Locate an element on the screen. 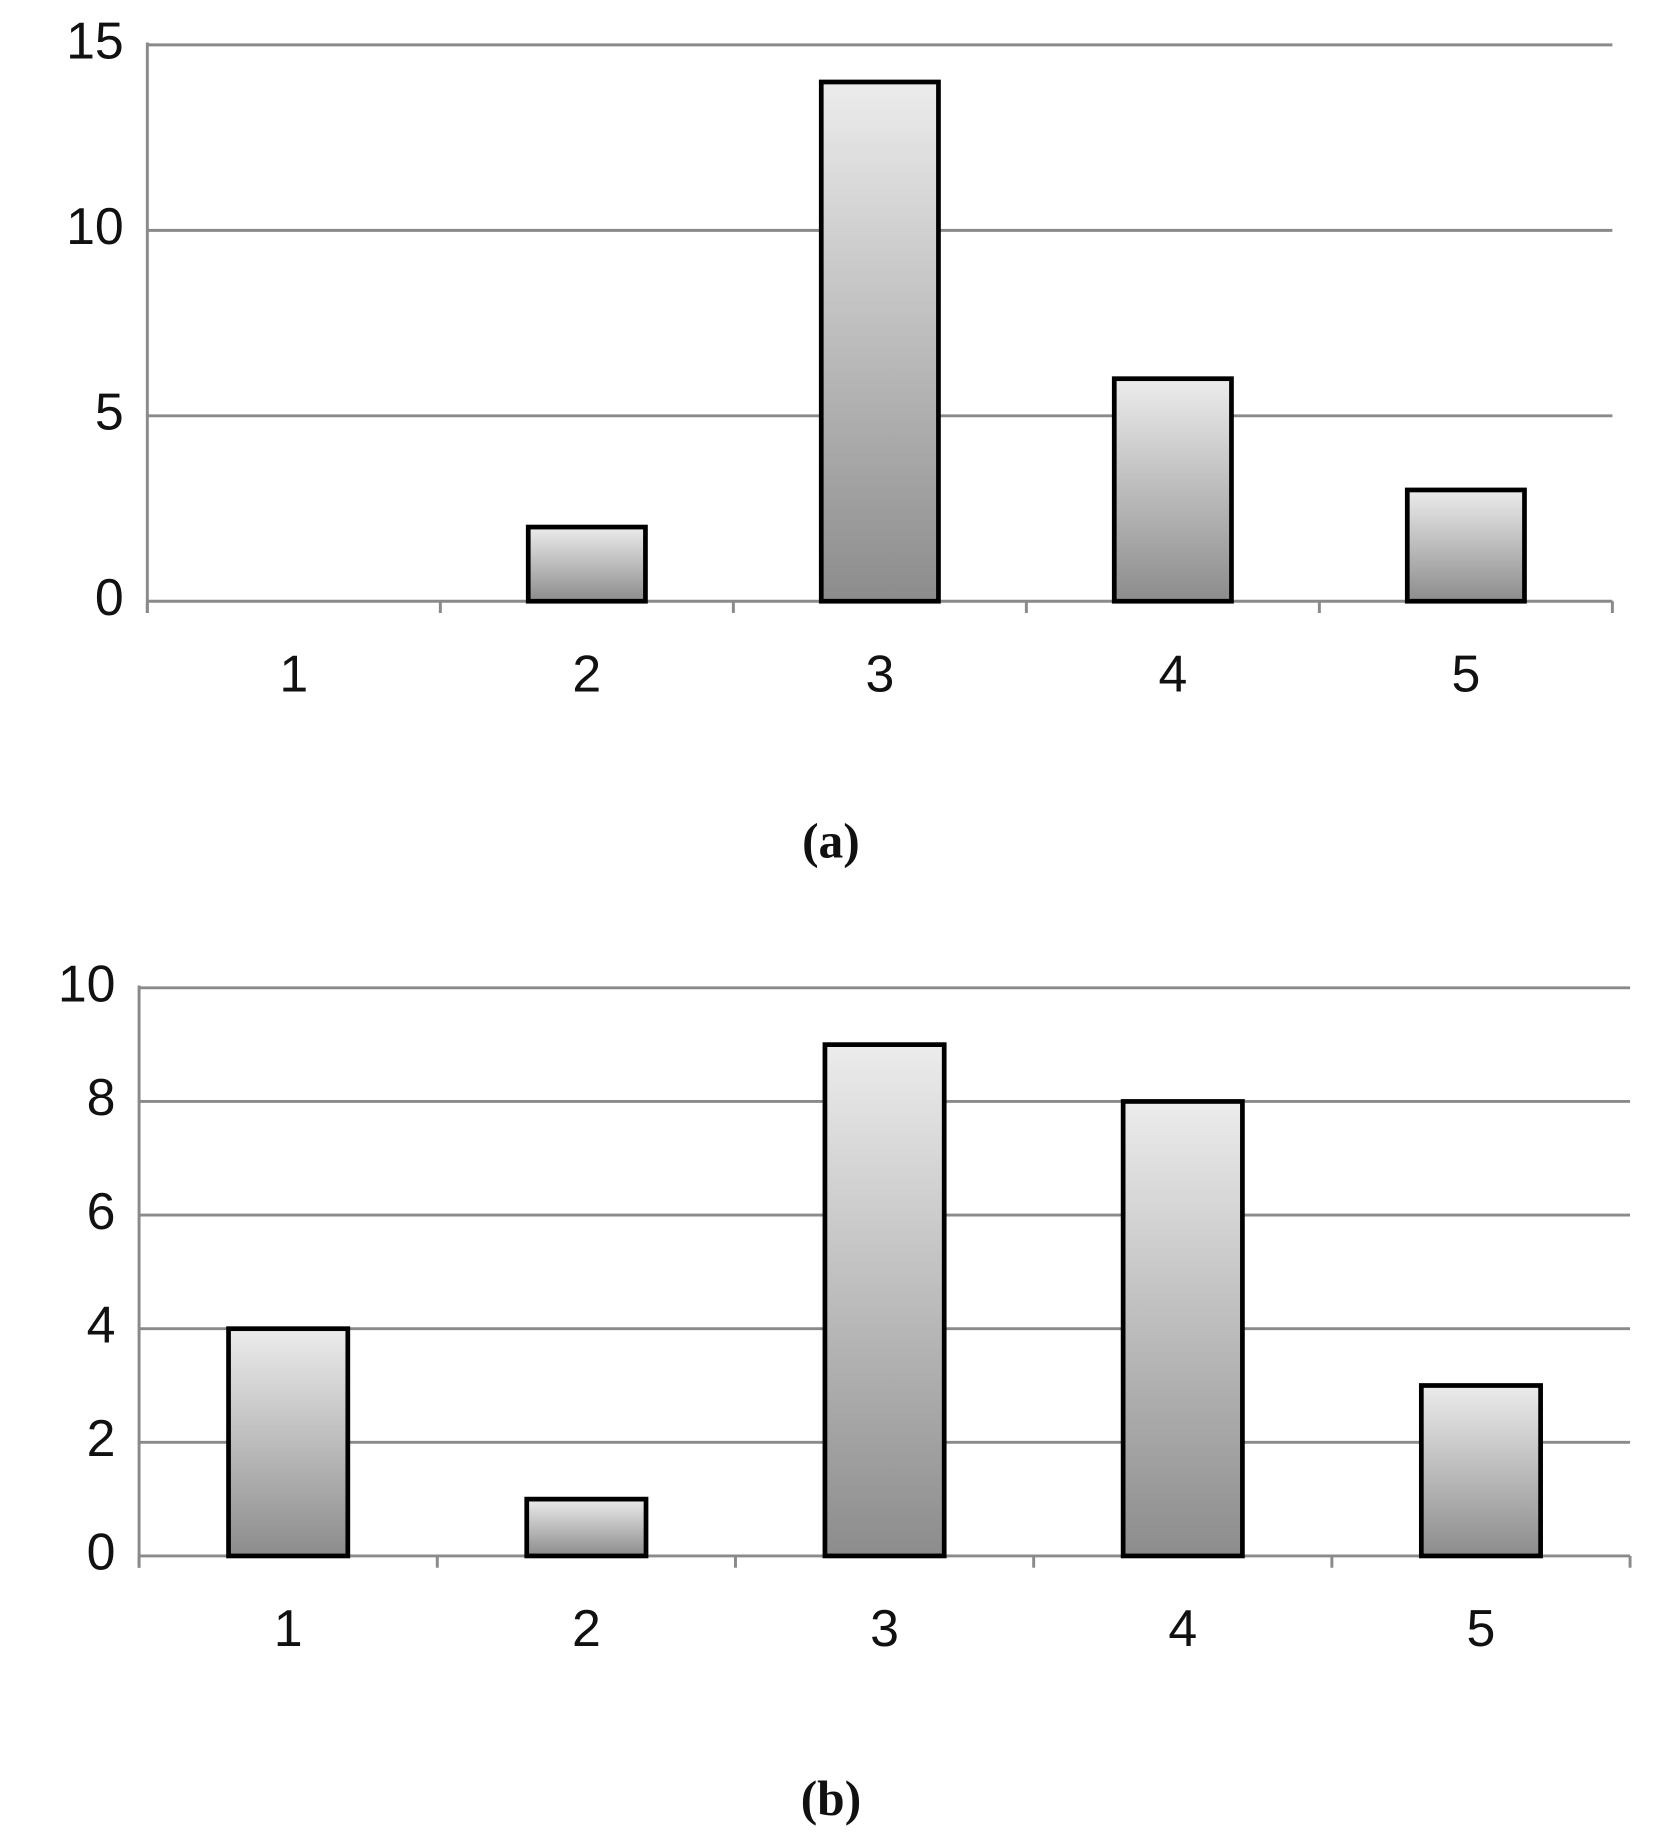  caption: (b) is located at coordinates (831, 1798).